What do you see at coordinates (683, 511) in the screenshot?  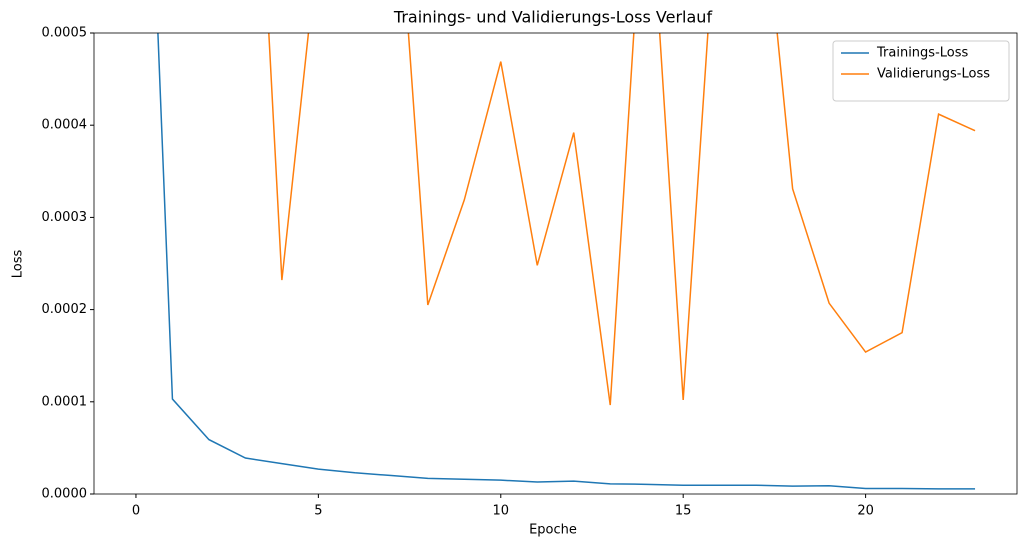 I see `x-tick-label: 15` at bounding box center [683, 511].